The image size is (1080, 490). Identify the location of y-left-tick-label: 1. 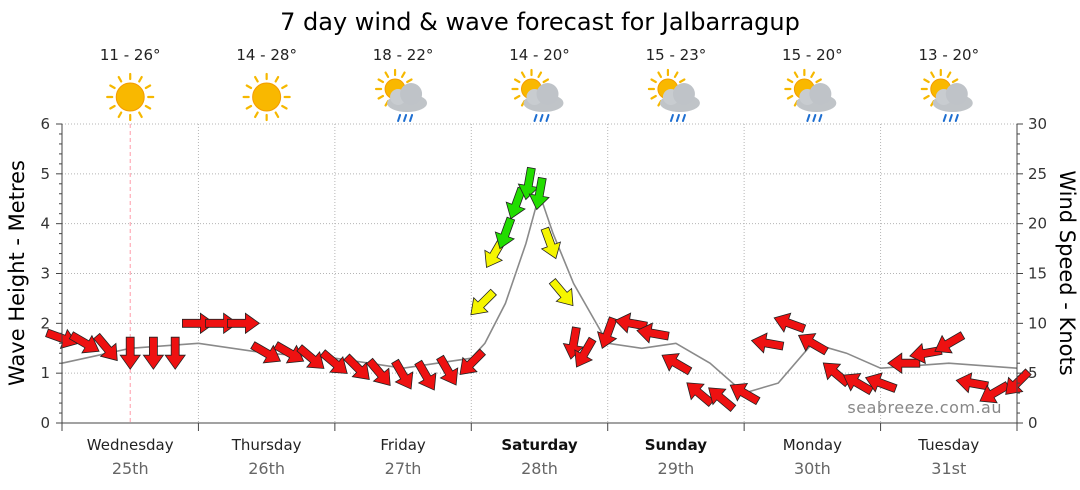
(45, 373).